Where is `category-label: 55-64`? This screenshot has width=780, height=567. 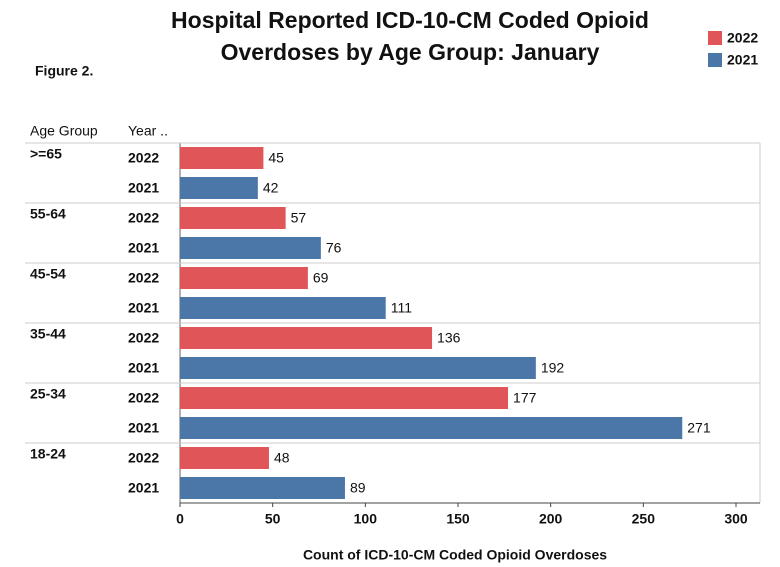
category-label: 55-64 is located at coordinates (48, 214).